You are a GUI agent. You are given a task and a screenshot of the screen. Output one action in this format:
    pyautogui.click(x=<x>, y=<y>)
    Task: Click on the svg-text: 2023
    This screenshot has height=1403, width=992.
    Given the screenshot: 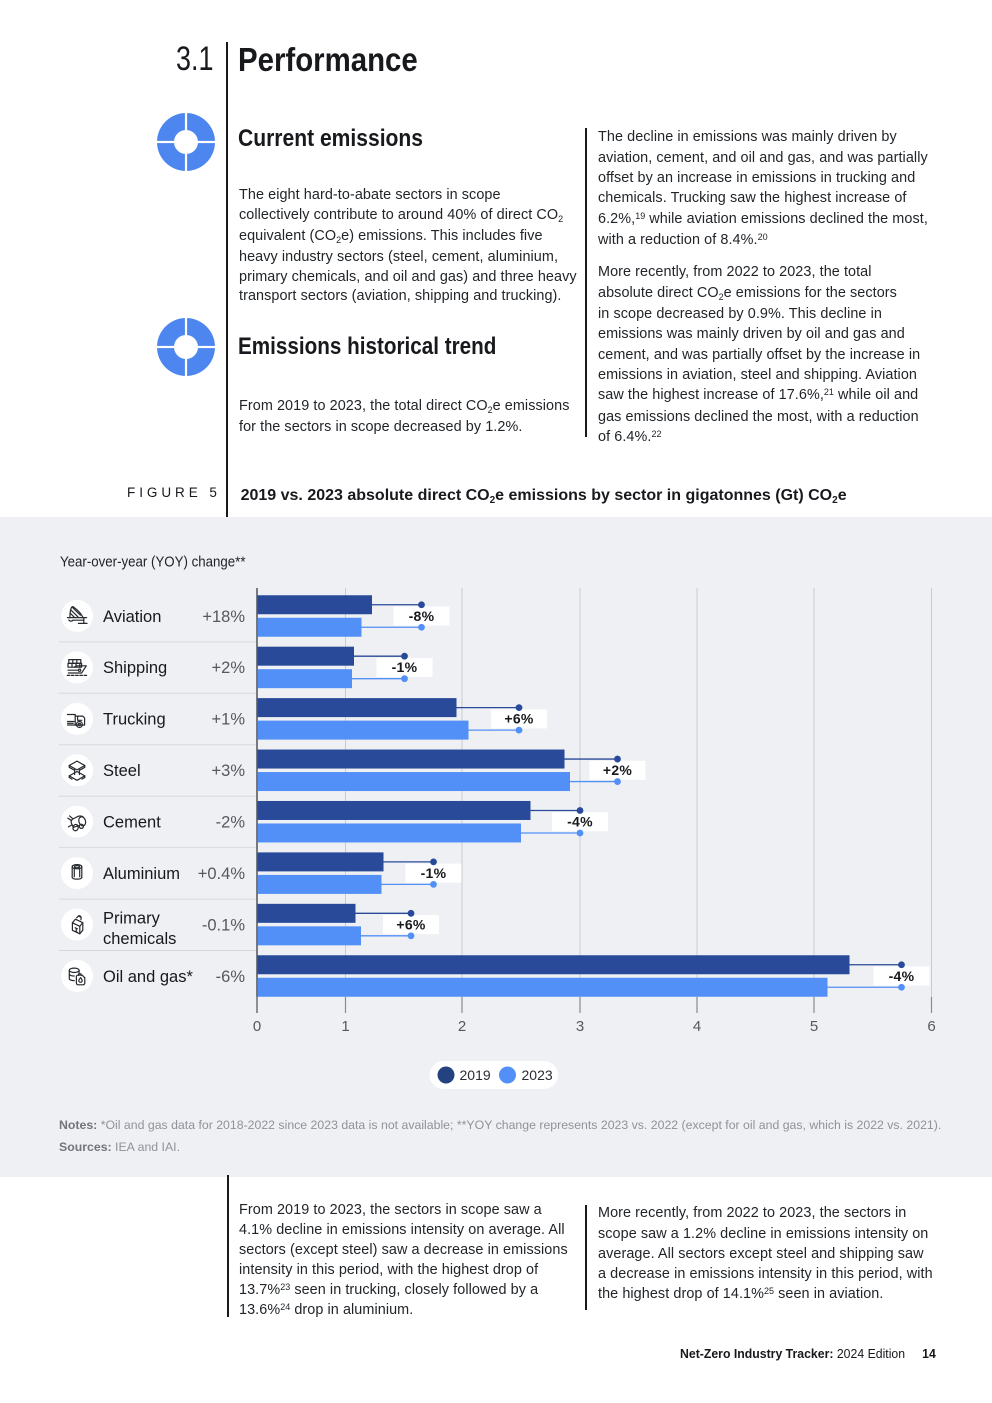 What is the action you would take?
    pyautogui.click(x=537, y=1075)
    